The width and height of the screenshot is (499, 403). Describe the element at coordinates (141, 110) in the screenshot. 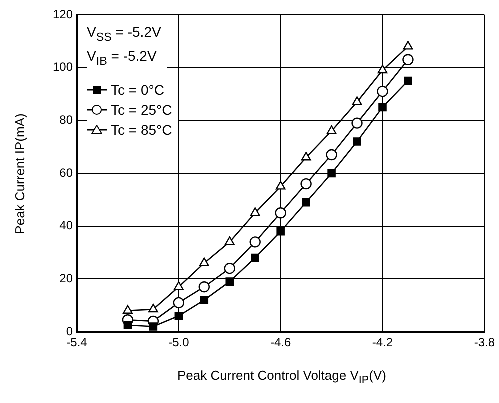

I see `legend-label: Tc = 25°C` at that location.